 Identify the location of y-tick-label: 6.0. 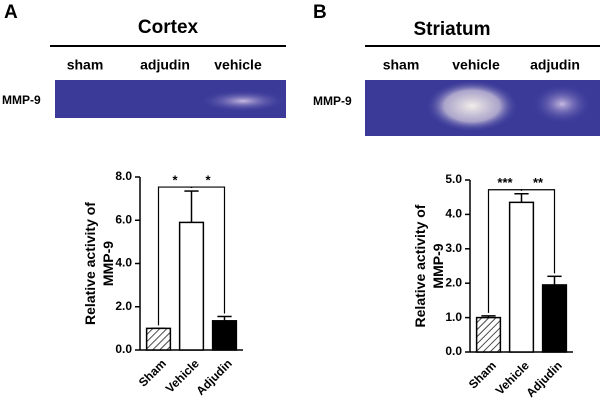
(123, 219).